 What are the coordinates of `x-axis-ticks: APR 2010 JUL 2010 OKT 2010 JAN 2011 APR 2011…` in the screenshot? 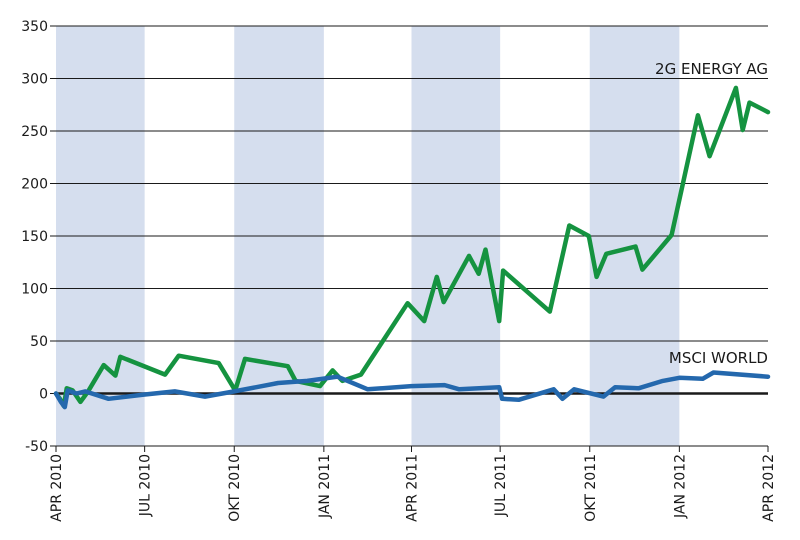 It's located at (413, 484).